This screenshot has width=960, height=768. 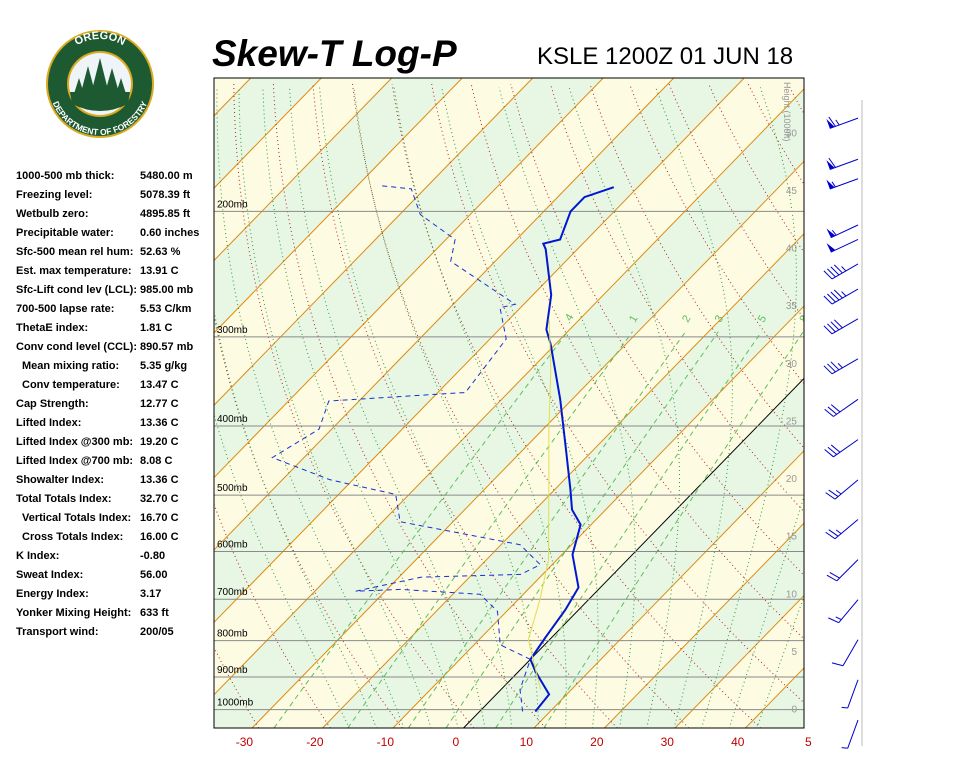 What do you see at coordinates (154, 575) in the screenshot?
I see `index-value: 56.00` at bounding box center [154, 575].